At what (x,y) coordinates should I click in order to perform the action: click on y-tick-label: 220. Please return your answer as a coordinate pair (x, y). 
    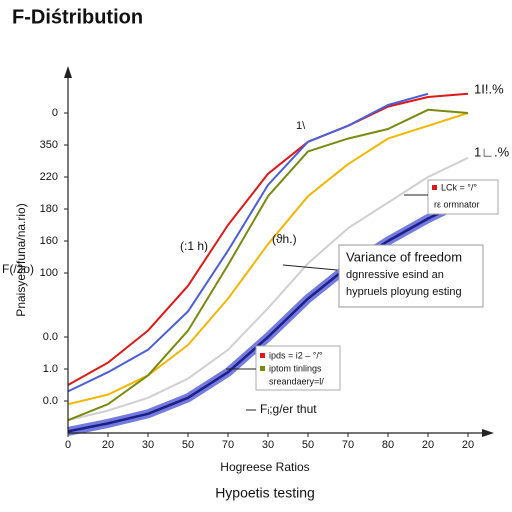
    Looking at the image, I should click on (49, 177).